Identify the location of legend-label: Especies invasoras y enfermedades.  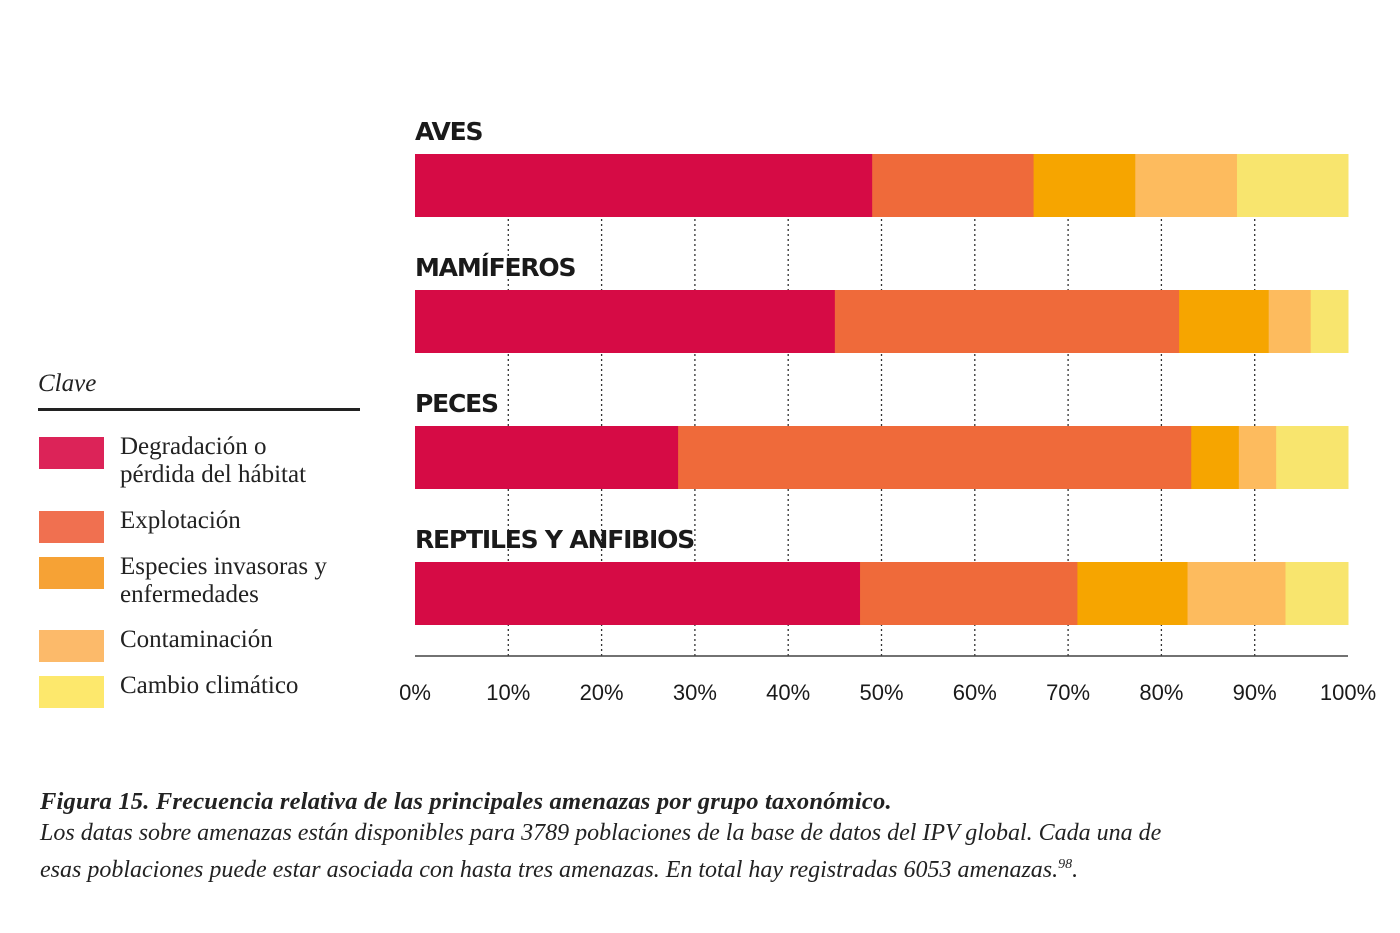
(250, 581).